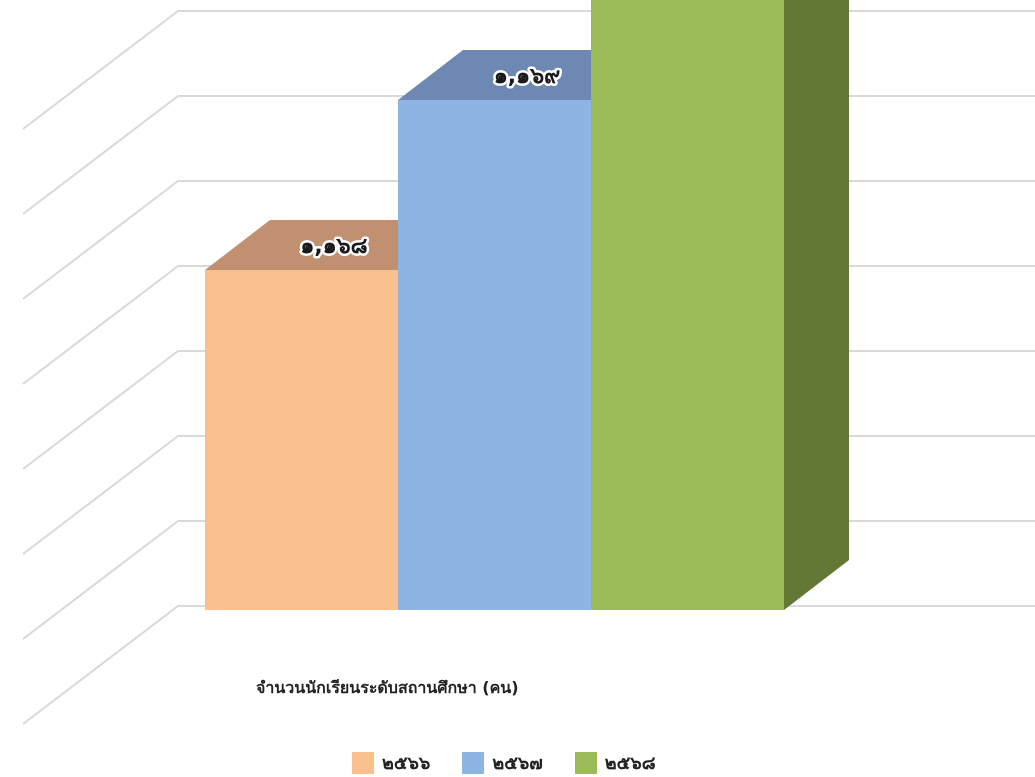 This screenshot has width=1035, height=777. I want to click on legend-item: ๒๕๖๗, so click(502, 762).